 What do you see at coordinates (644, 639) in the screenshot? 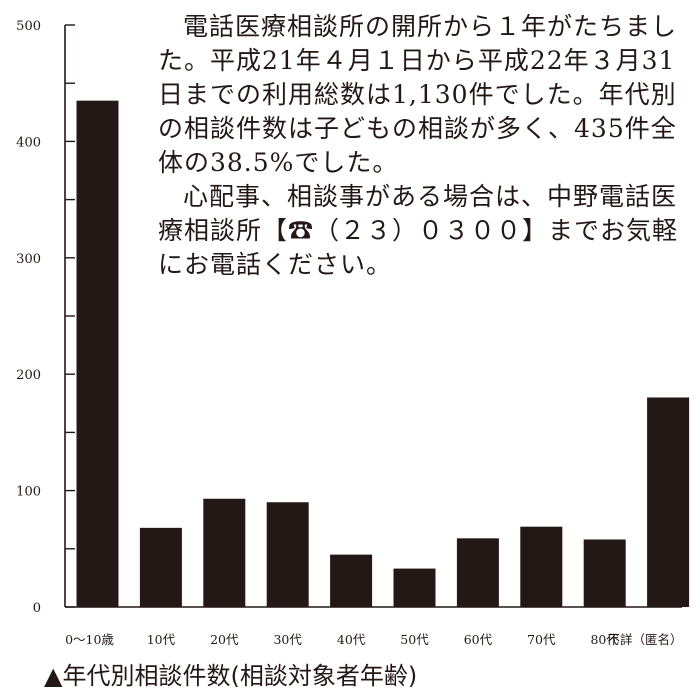
I see `x-category-label: 不詳（匿名）` at bounding box center [644, 639].